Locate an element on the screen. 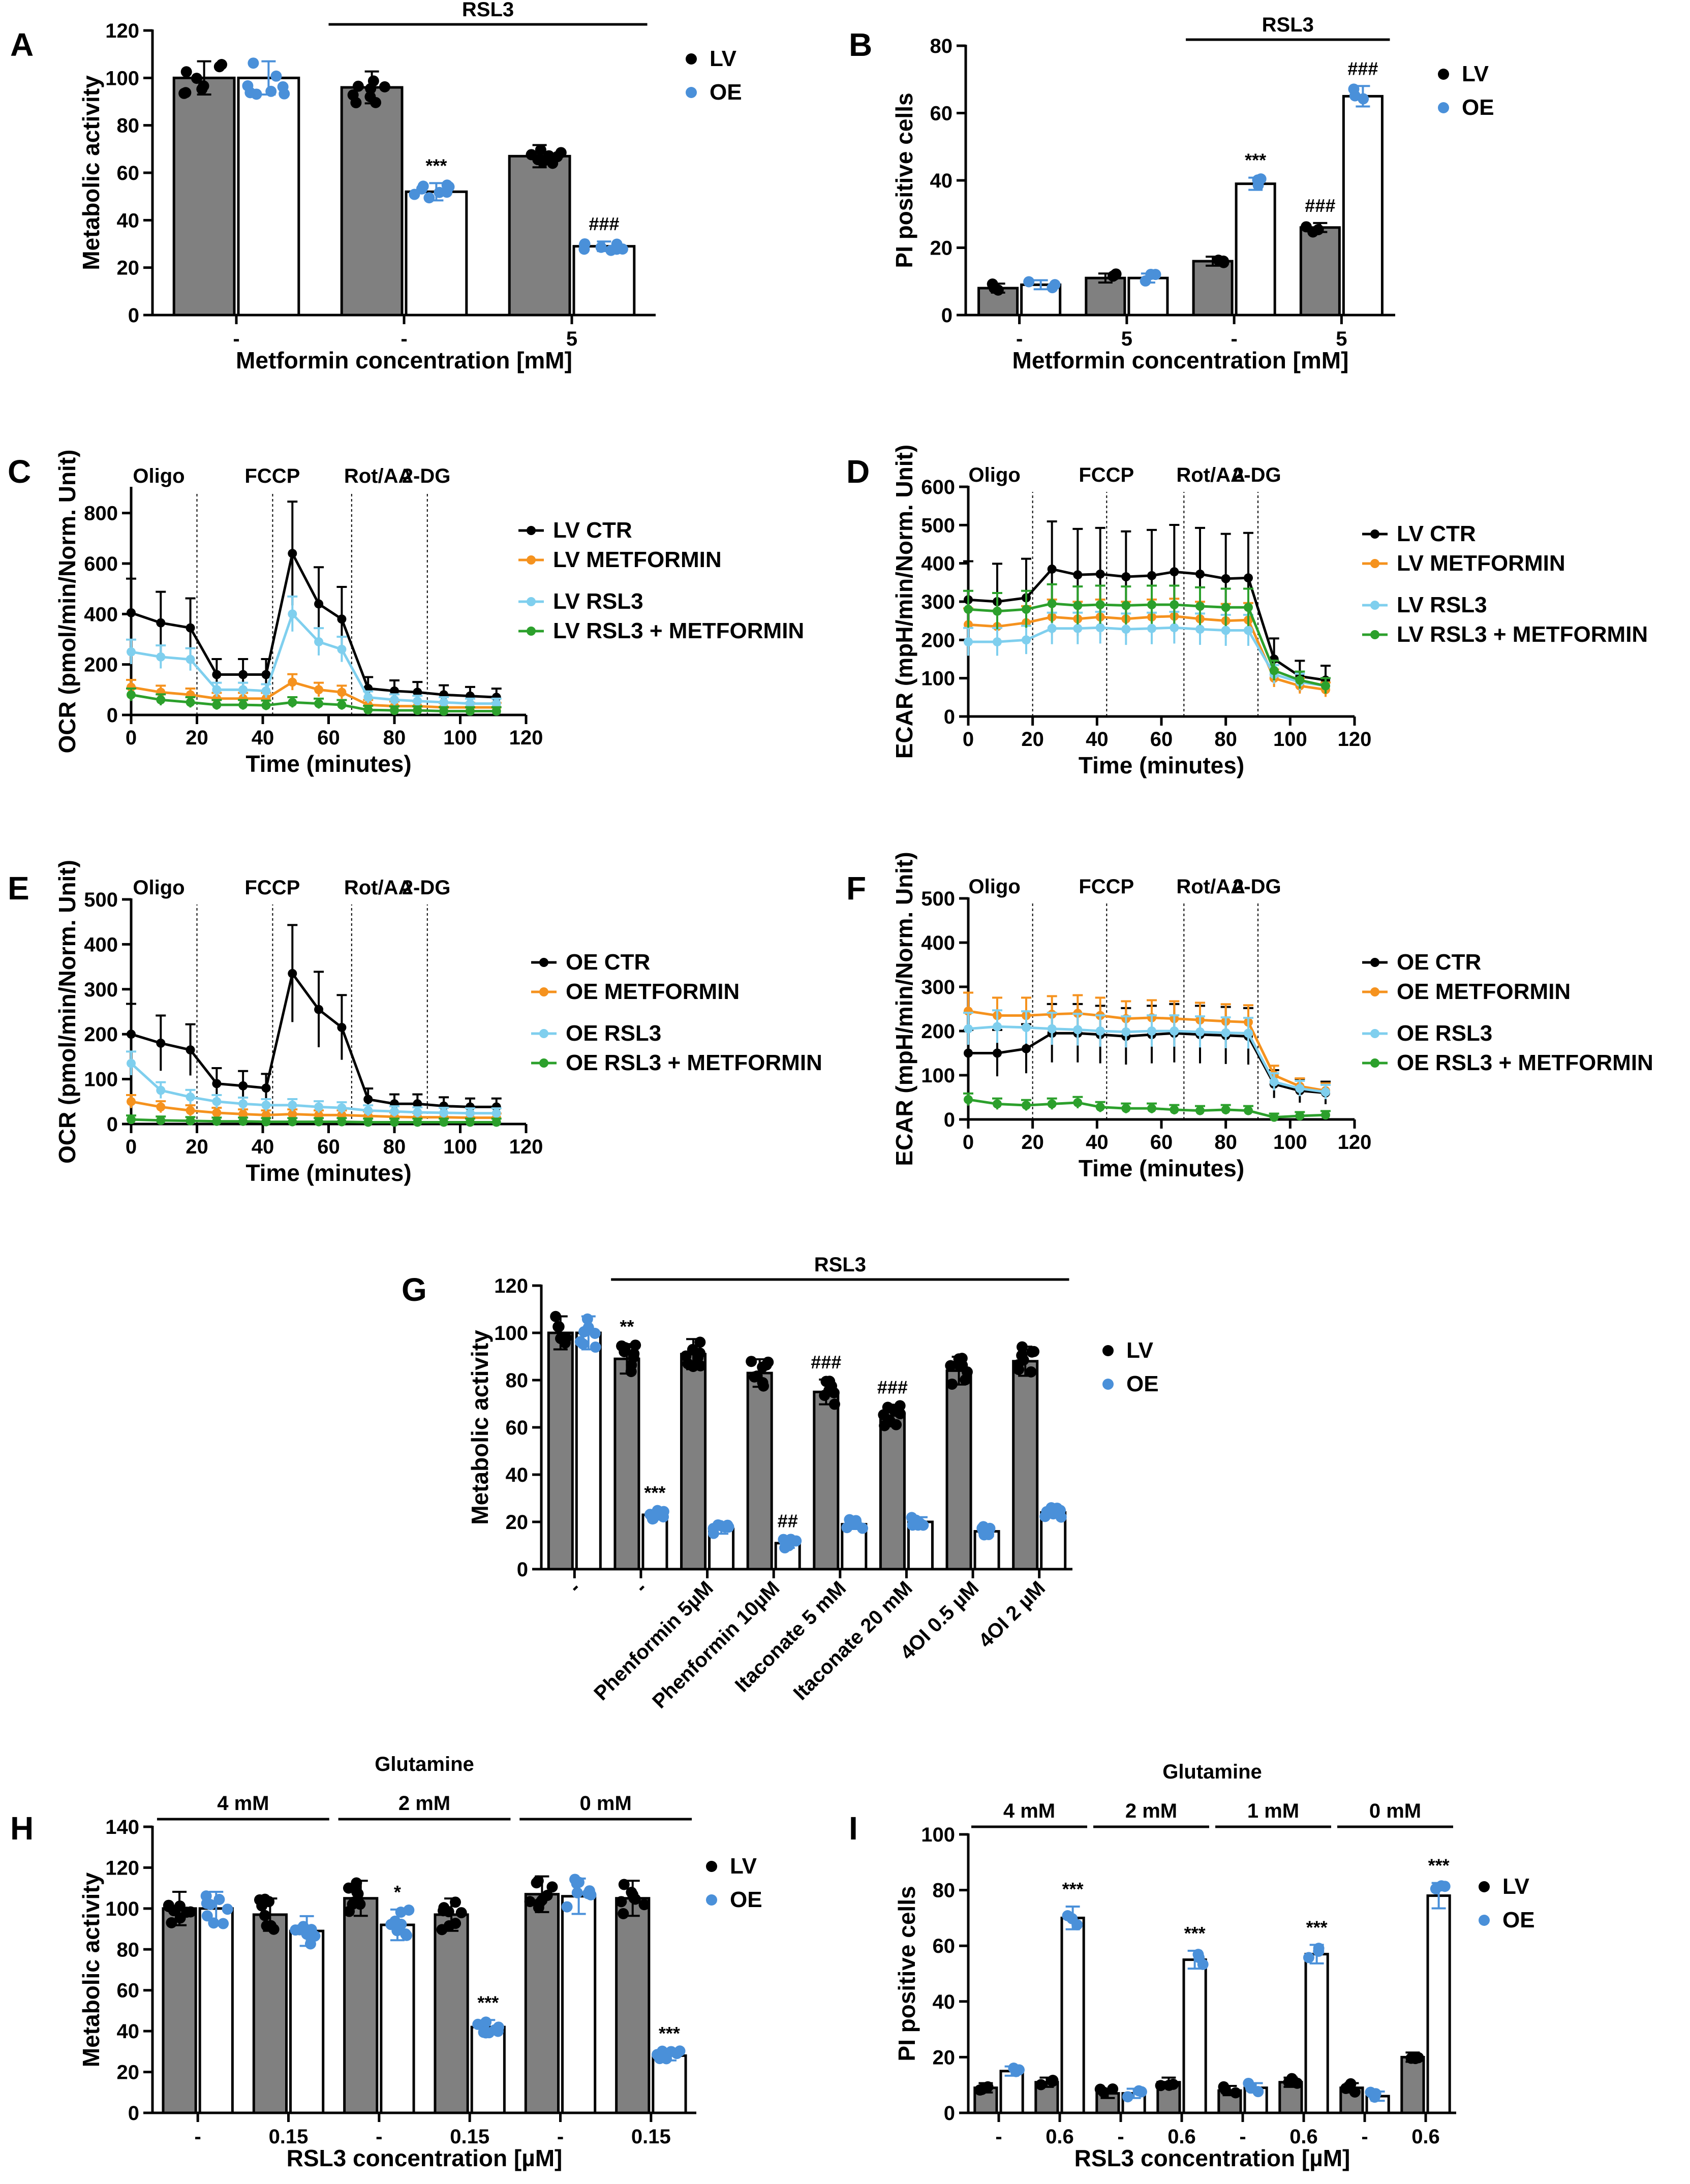 This screenshot has width=1690, height=2184. x-tick-label: 20 is located at coordinates (1032, 739).